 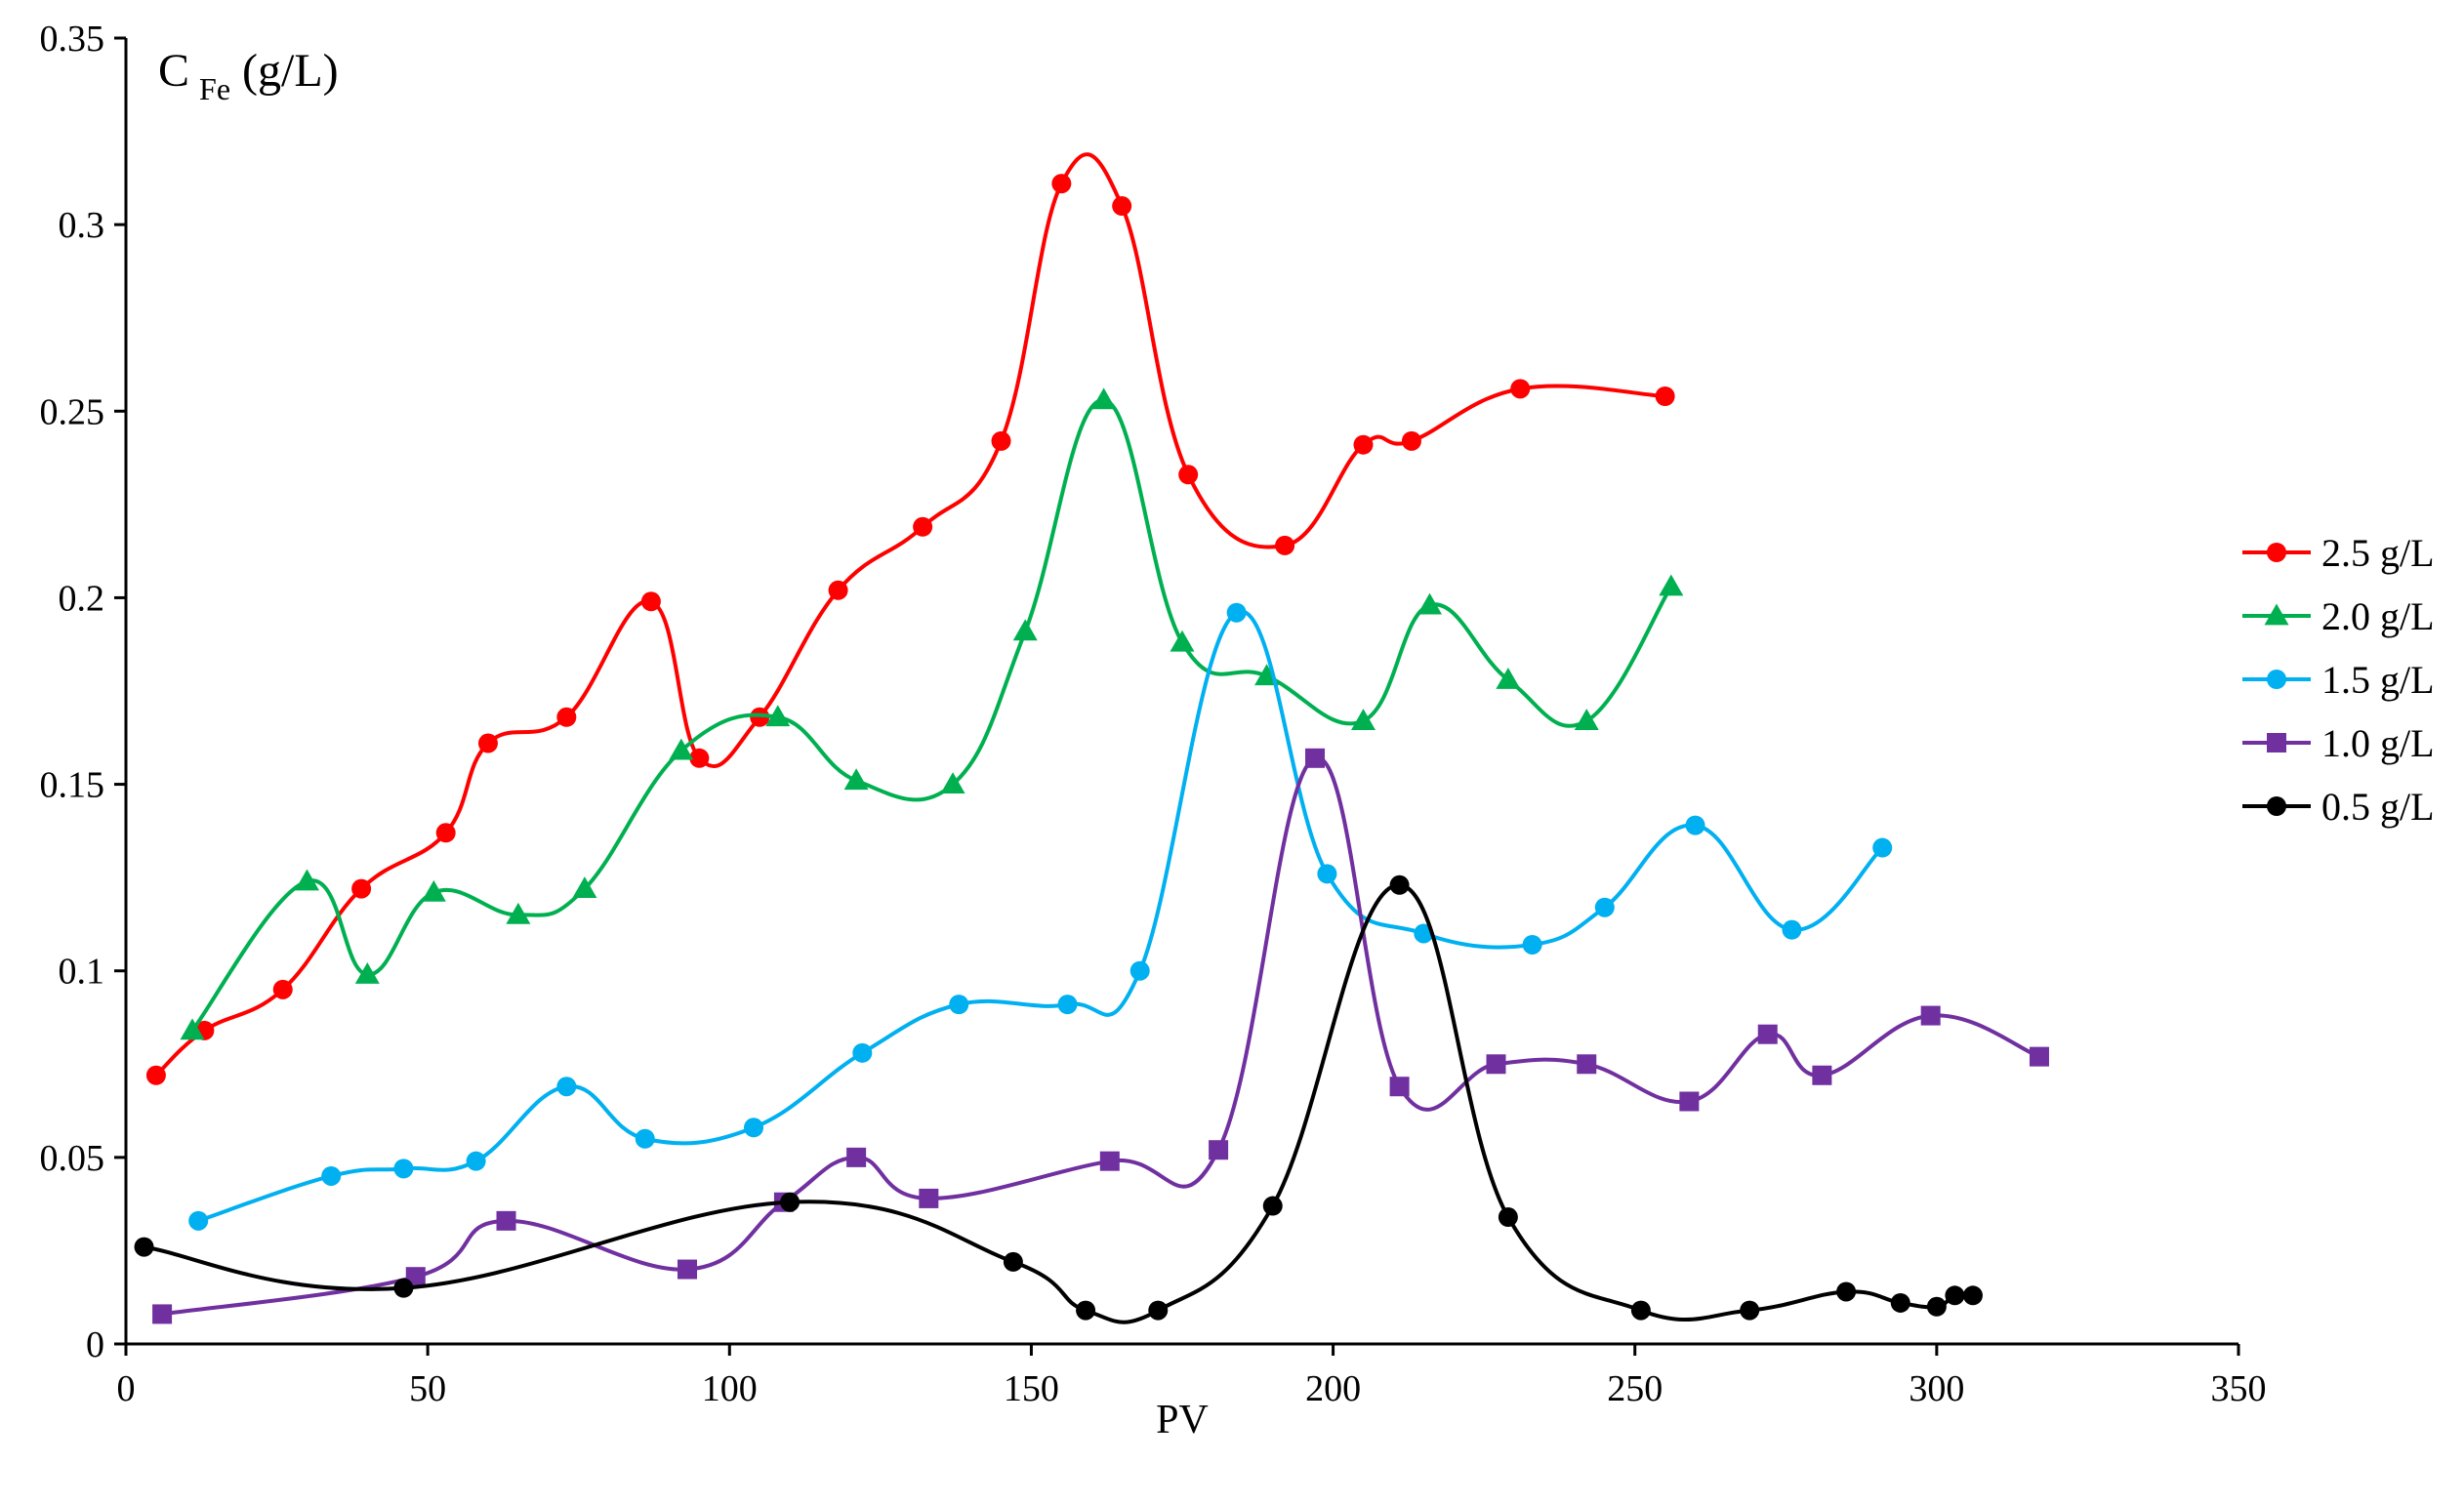 I want to click on y-axis-label: C Fe (g/L), so click(x=248, y=75).